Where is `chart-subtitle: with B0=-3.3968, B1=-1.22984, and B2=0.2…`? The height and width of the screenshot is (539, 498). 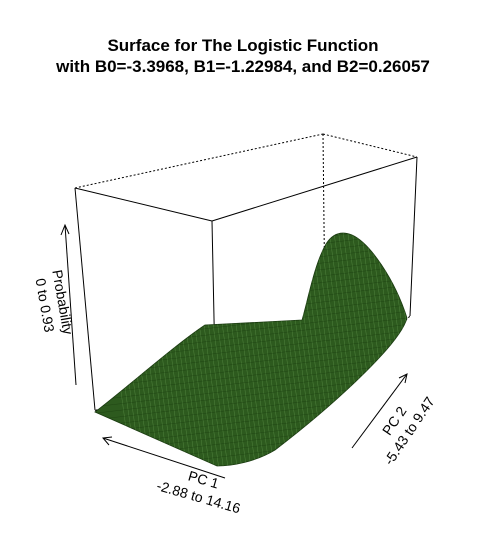
chart-subtitle: with B0=-3.3968, B1=-1.22984, and B2=0.2… is located at coordinates (242, 66).